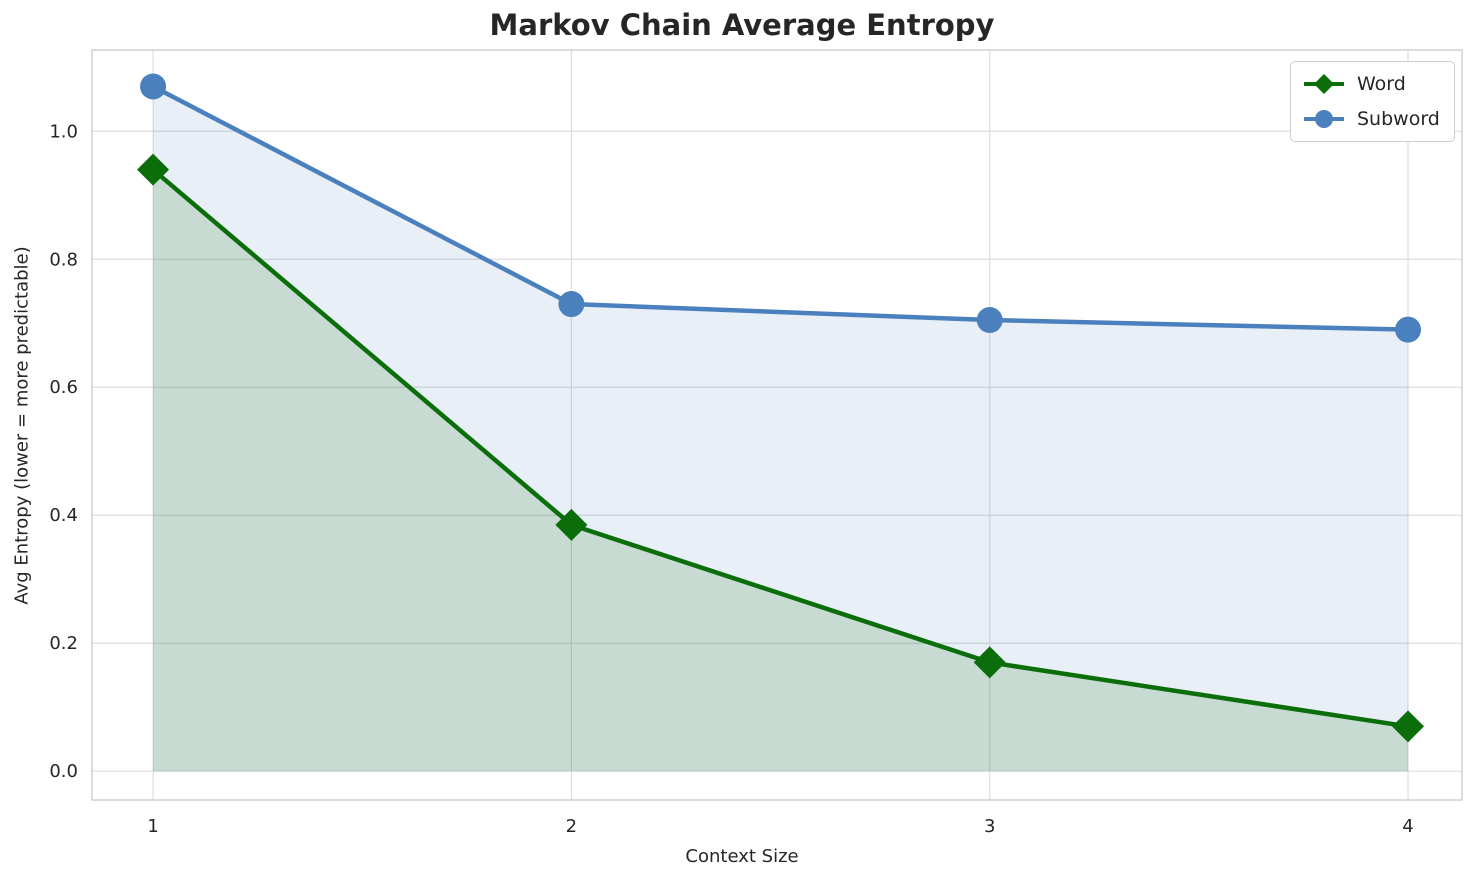 This screenshot has width=1484, height=885. What do you see at coordinates (1372, 101) in the screenshot?
I see `legend: Word Subword` at bounding box center [1372, 101].